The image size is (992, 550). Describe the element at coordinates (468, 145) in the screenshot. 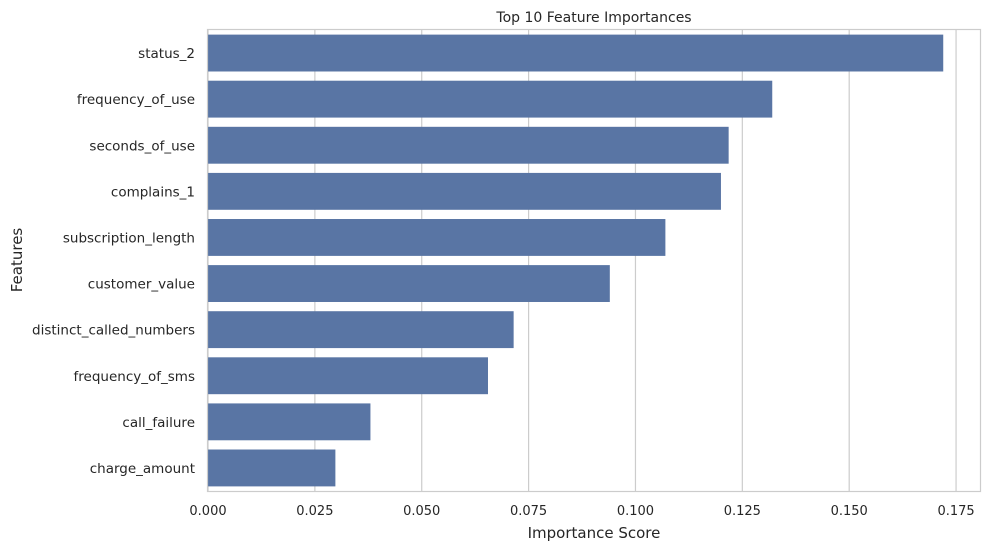

I see `bar-seconds-of-use` at that location.